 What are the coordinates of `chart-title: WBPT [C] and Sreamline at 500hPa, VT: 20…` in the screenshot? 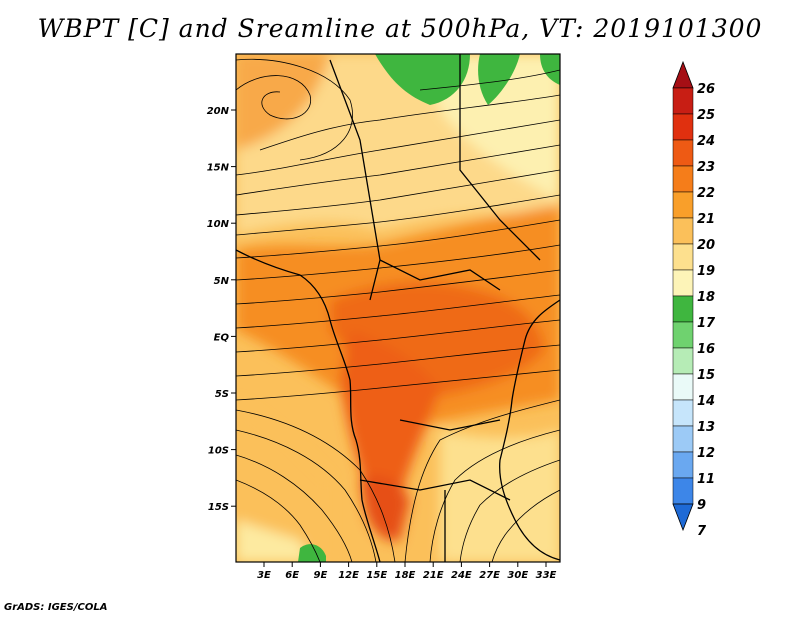 It's located at (400, 28).